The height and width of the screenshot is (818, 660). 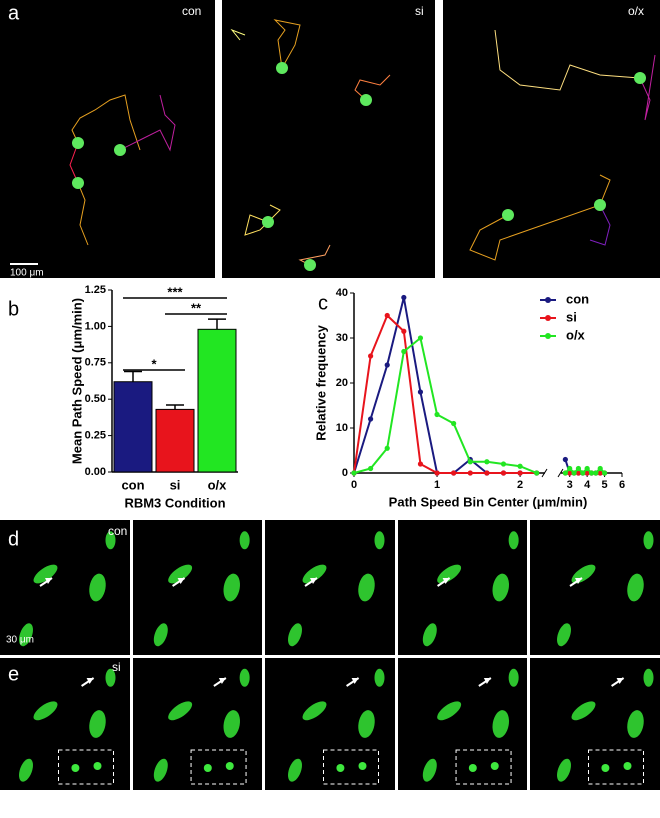 I want to click on y-tick-label: 0.00, so click(x=95, y=472).